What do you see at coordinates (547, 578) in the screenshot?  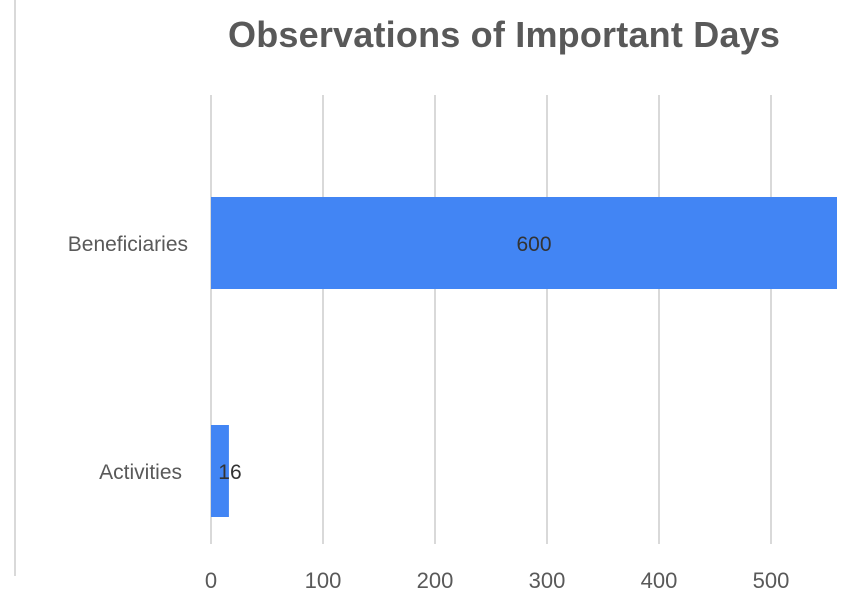 I see `x-tick-label-300: 300` at bounding box center [547, 578].